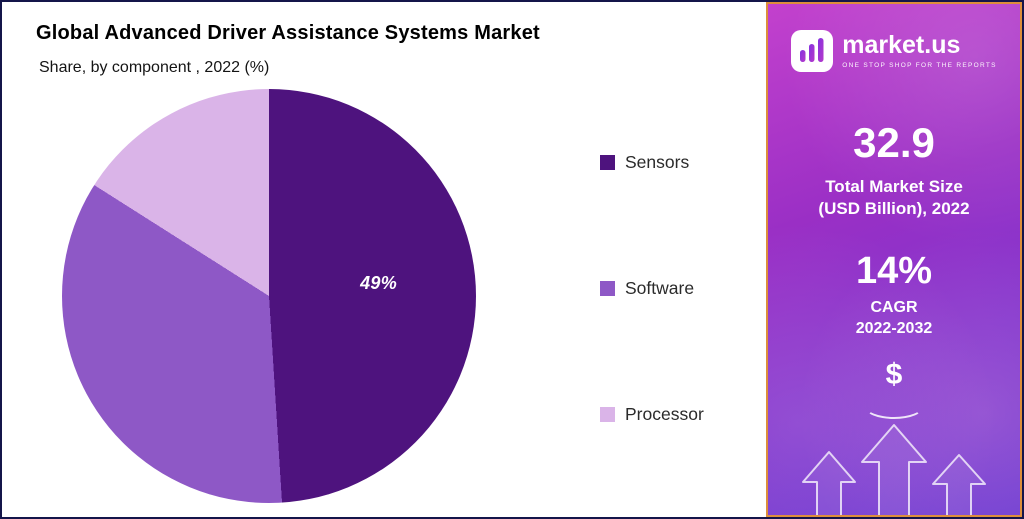 The image size is (1024, 519). Describe the element at coordinates (894, 328) in the screenshot. I see `cagr-label-line2: 2022-2032` at that location.